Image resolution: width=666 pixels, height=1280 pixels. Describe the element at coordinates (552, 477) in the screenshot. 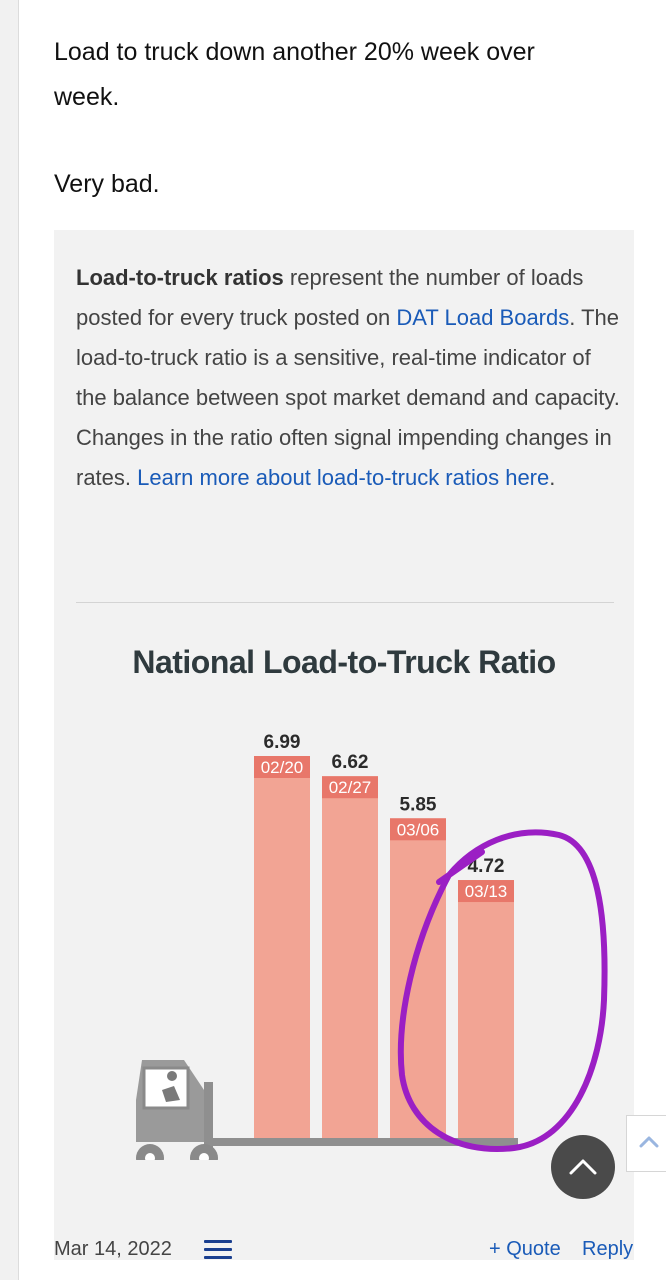

I see `quote-text-3: .` at that location.